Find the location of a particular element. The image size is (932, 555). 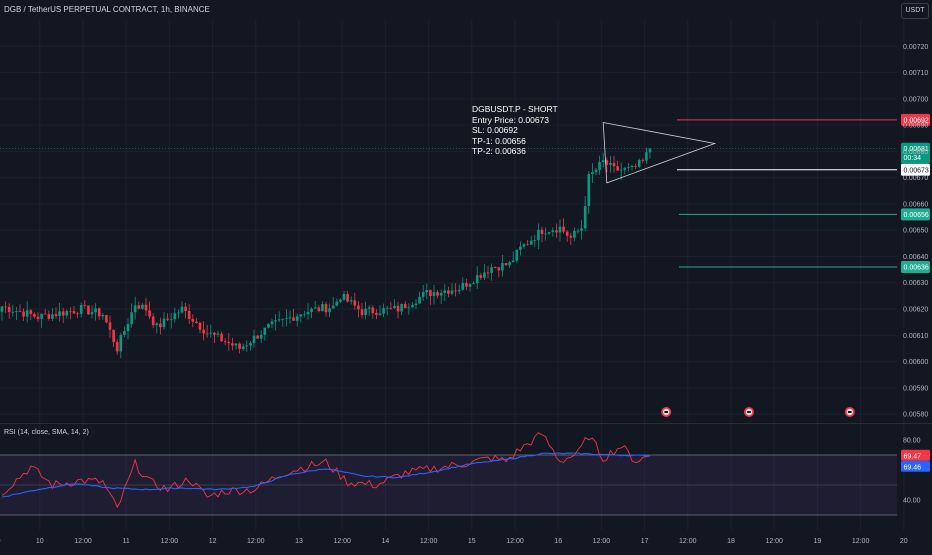

rsi-indicator-title: RSI (14, close, SMA, 14, 2) is located at coordinates (46, 432).